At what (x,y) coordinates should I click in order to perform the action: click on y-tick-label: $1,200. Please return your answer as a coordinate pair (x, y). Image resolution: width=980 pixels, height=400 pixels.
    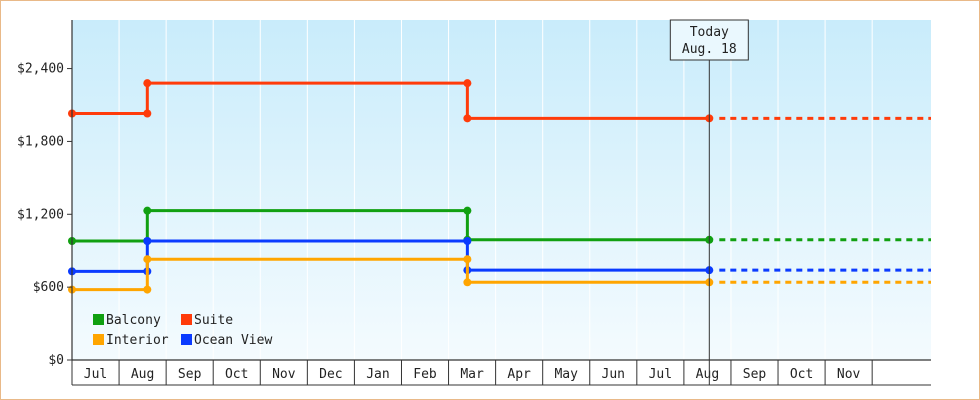
    Looking at the image, I should click on (40, 214).